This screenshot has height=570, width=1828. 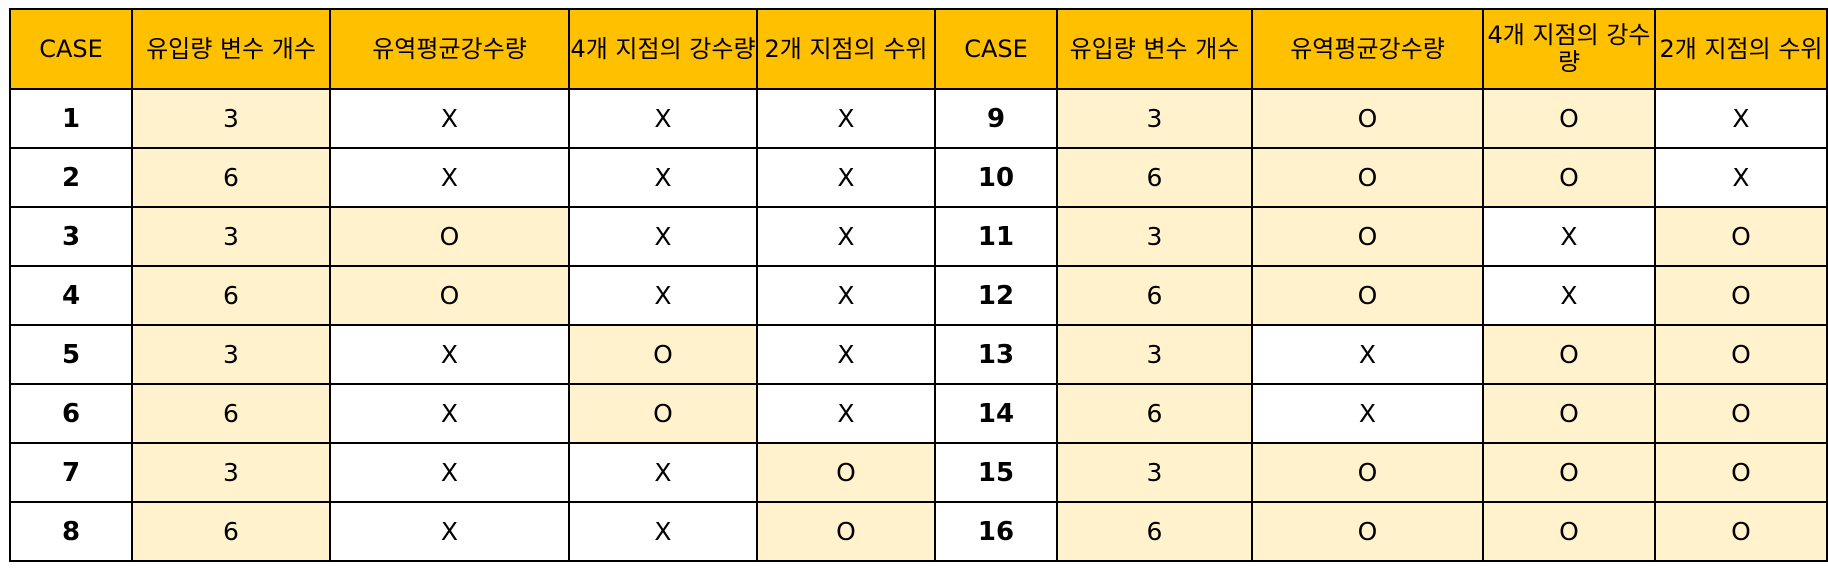 I want to click on case-number: 10, so click(x=996, y=177).